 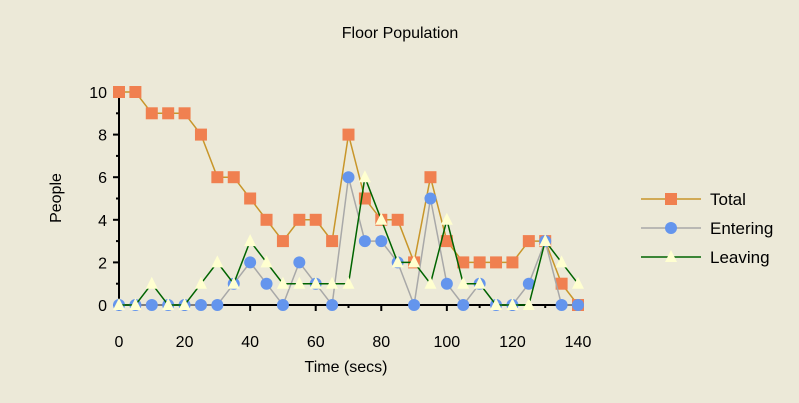 I want to click on legend-leaving-marker, so click(x=671, y=256).